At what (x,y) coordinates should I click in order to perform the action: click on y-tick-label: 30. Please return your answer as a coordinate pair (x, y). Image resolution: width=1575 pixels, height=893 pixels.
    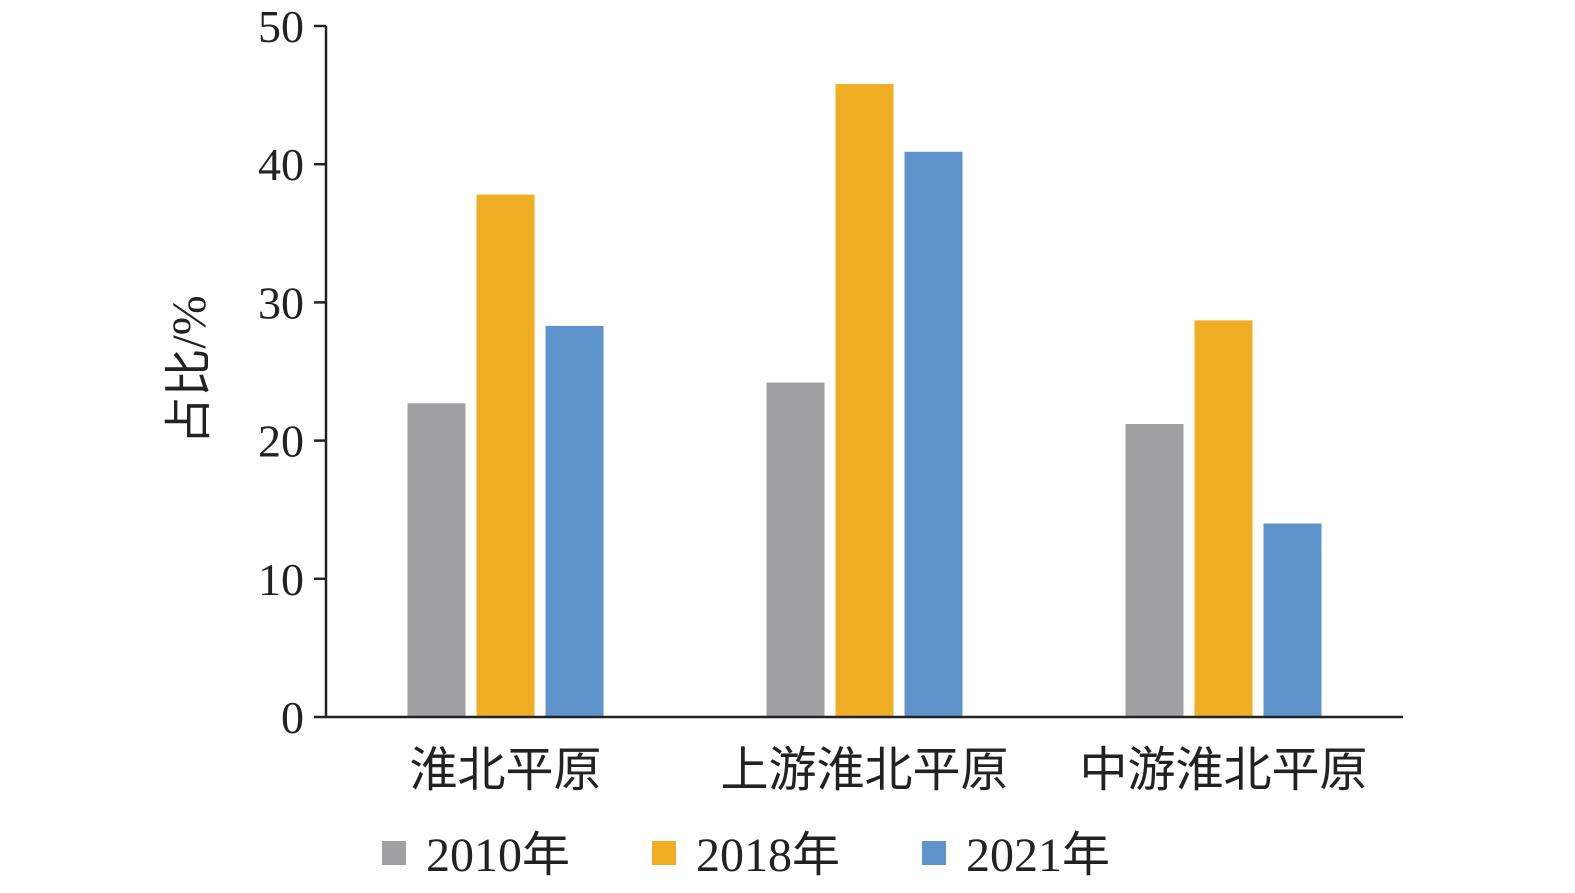
    Looking at the image, I should click on (281, 302).